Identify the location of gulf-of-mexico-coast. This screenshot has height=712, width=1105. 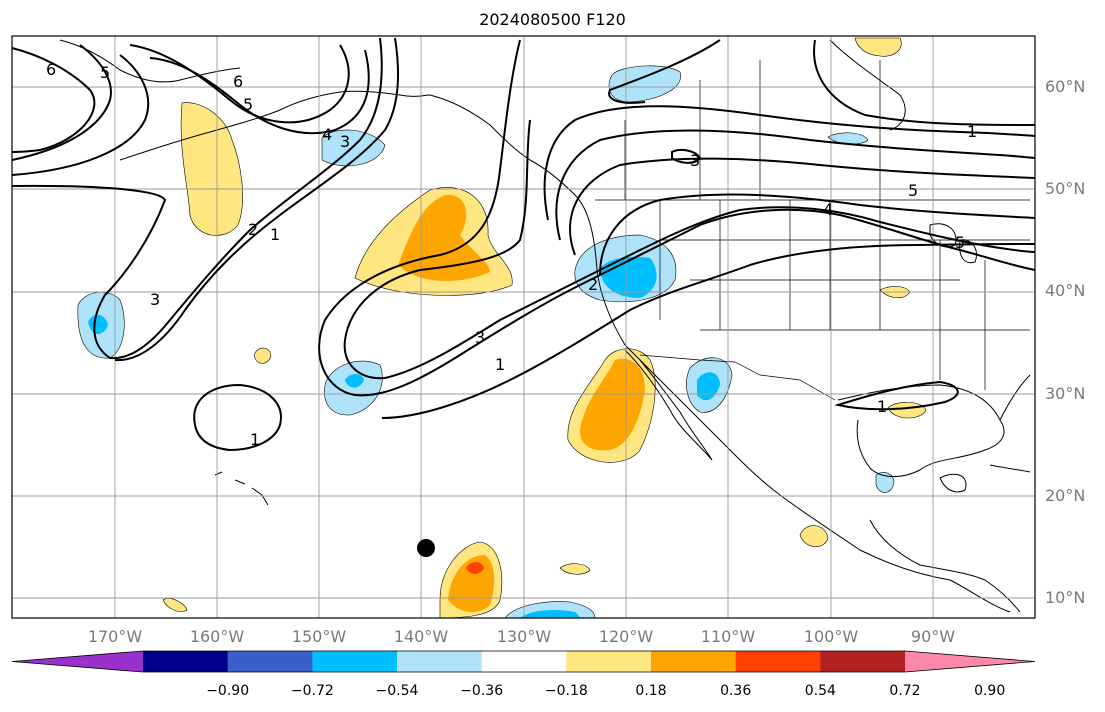
(921, 430).